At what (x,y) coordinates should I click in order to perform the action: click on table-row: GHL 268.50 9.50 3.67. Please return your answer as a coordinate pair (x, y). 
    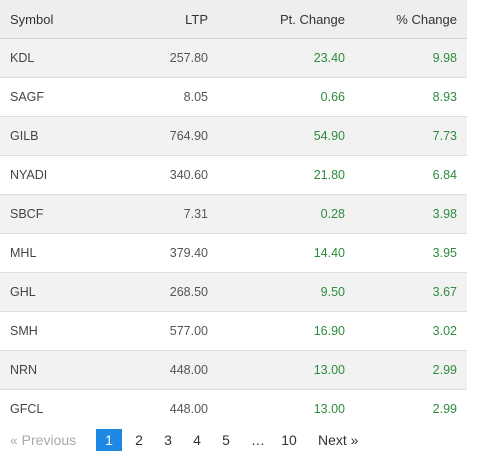
    Looking at the image, I should click on (233, 292).